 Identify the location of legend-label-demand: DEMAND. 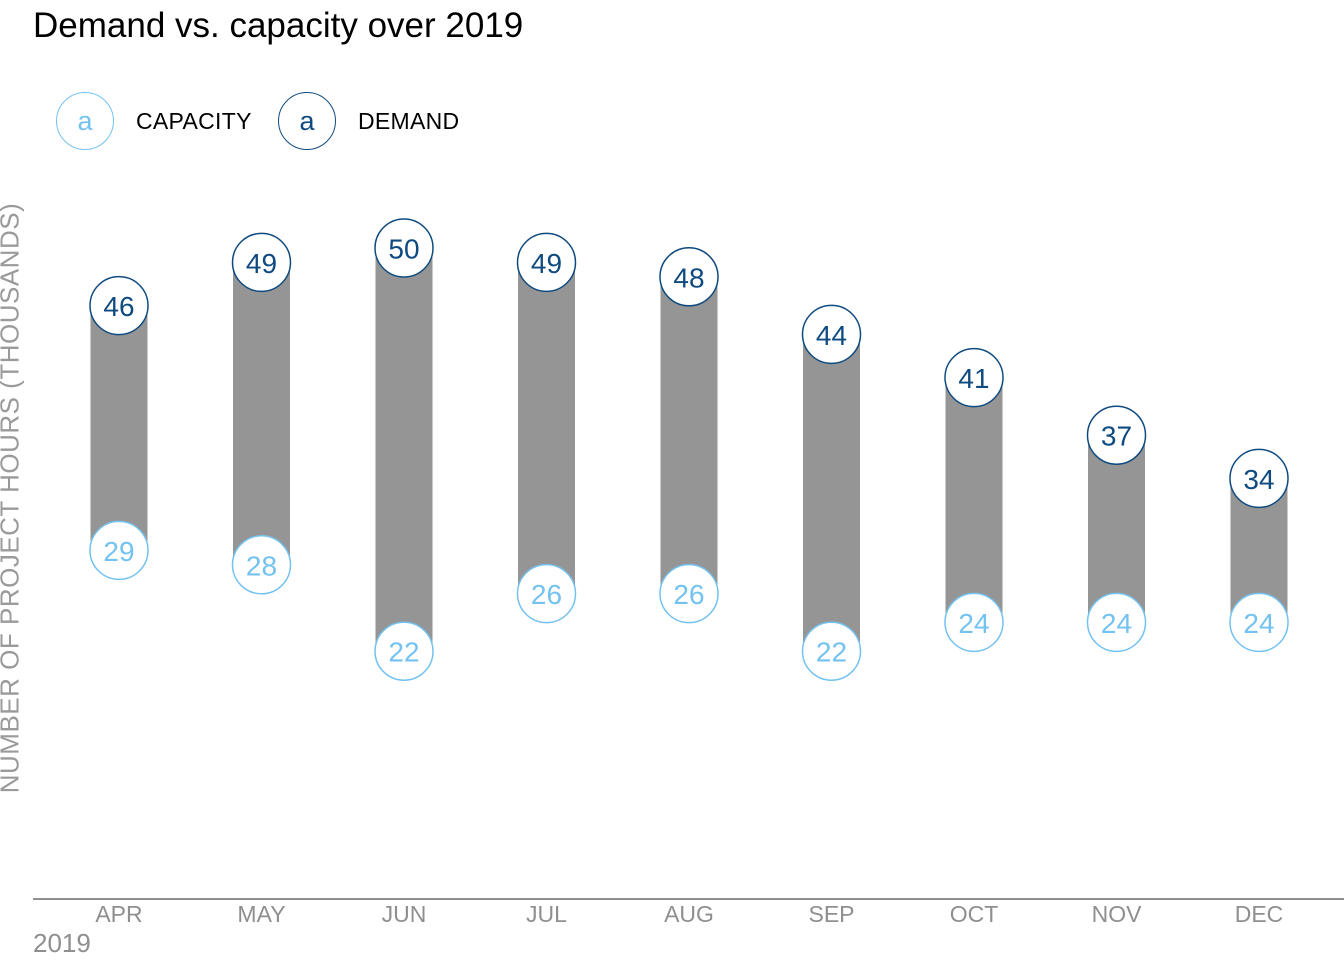
(409, 120).